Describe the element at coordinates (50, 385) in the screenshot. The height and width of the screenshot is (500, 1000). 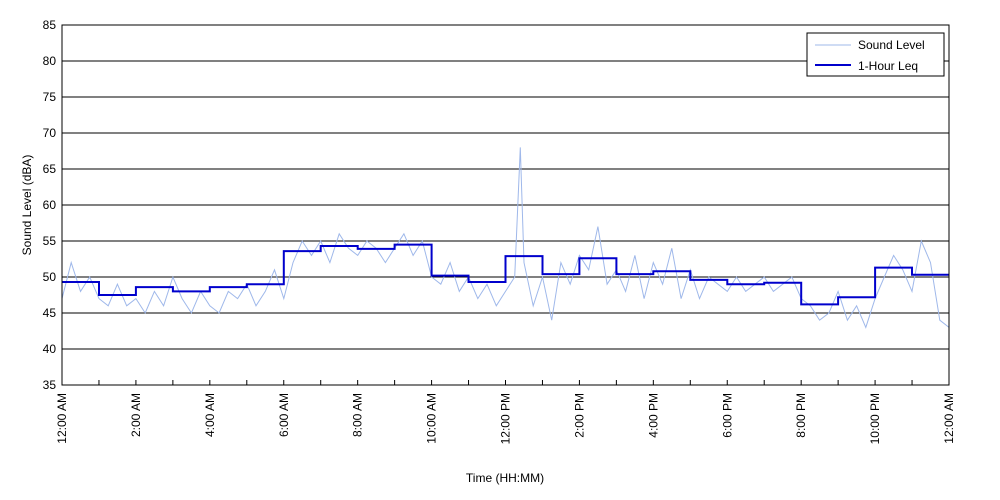
I see `y-tick-label: 35` at that location.